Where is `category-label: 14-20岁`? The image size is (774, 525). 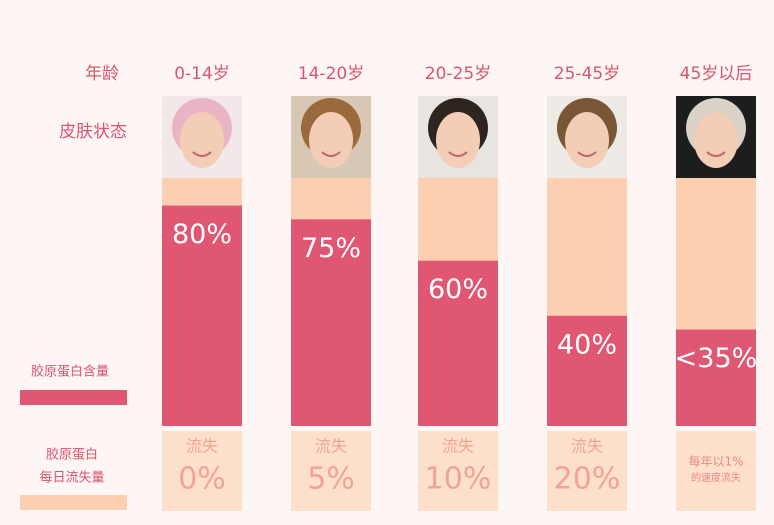 category-label: 14-20岁 is located at coordinates (331, 74).